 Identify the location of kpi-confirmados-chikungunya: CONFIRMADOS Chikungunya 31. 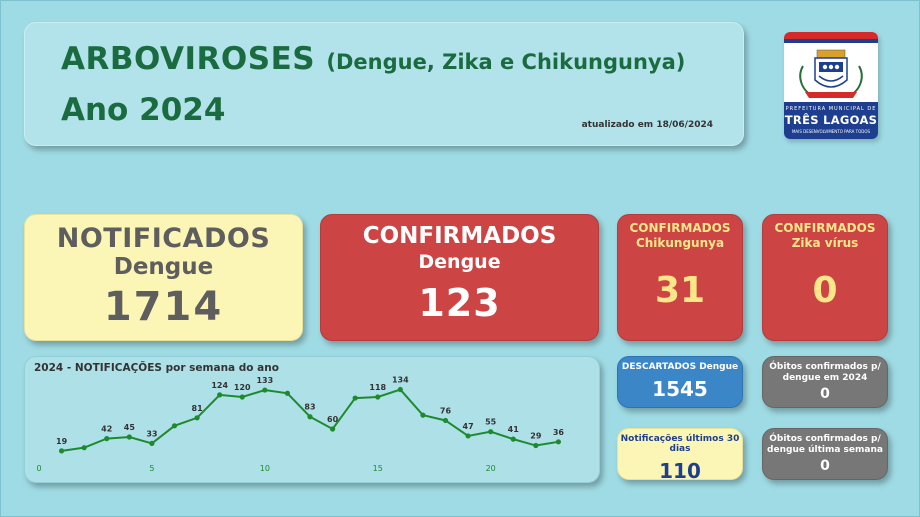
(680, 277).